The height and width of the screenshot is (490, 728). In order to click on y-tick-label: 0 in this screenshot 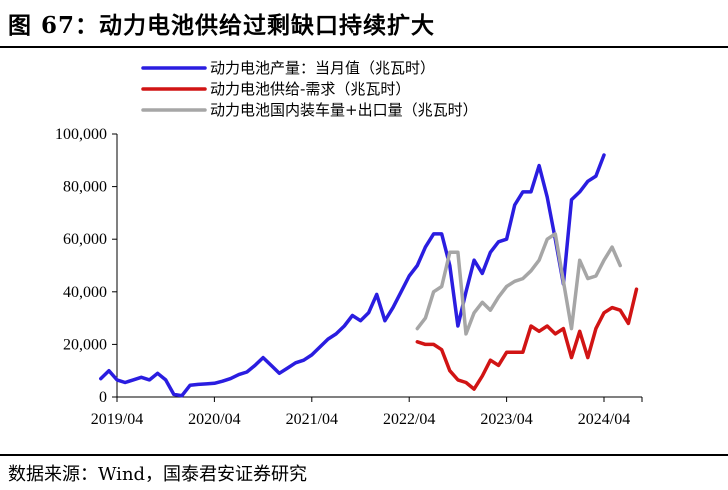, I will do `click(103, 397)`.